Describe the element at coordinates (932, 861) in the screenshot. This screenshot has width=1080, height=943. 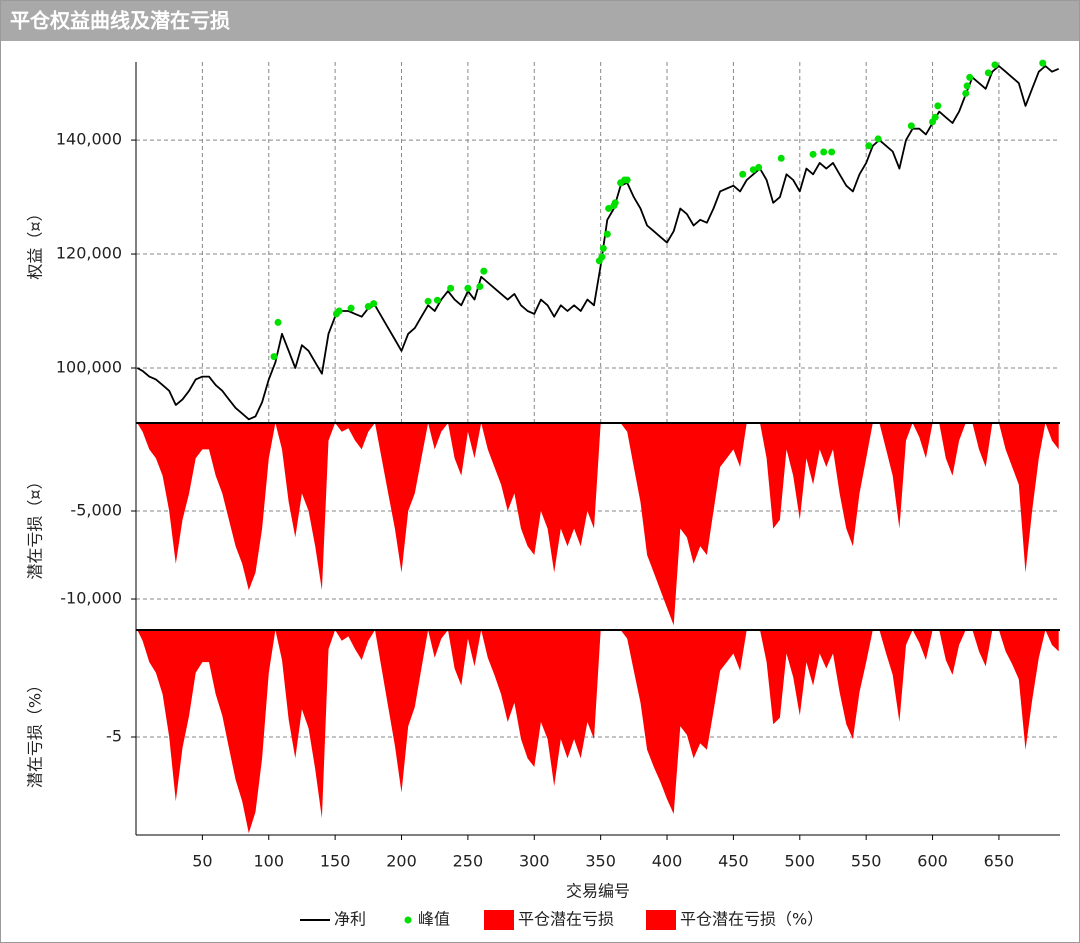
I see `x-tick-label: 600` at that location.